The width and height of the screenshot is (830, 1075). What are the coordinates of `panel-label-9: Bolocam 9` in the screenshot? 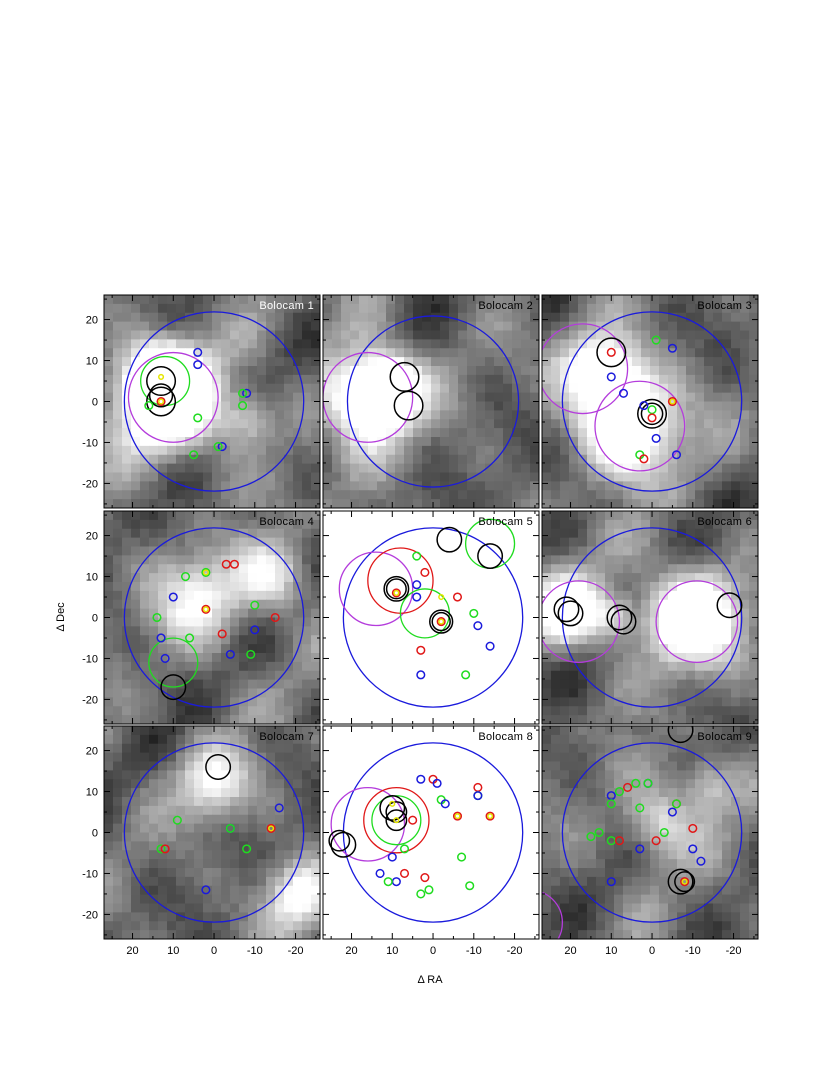 It's located at (724, 737).